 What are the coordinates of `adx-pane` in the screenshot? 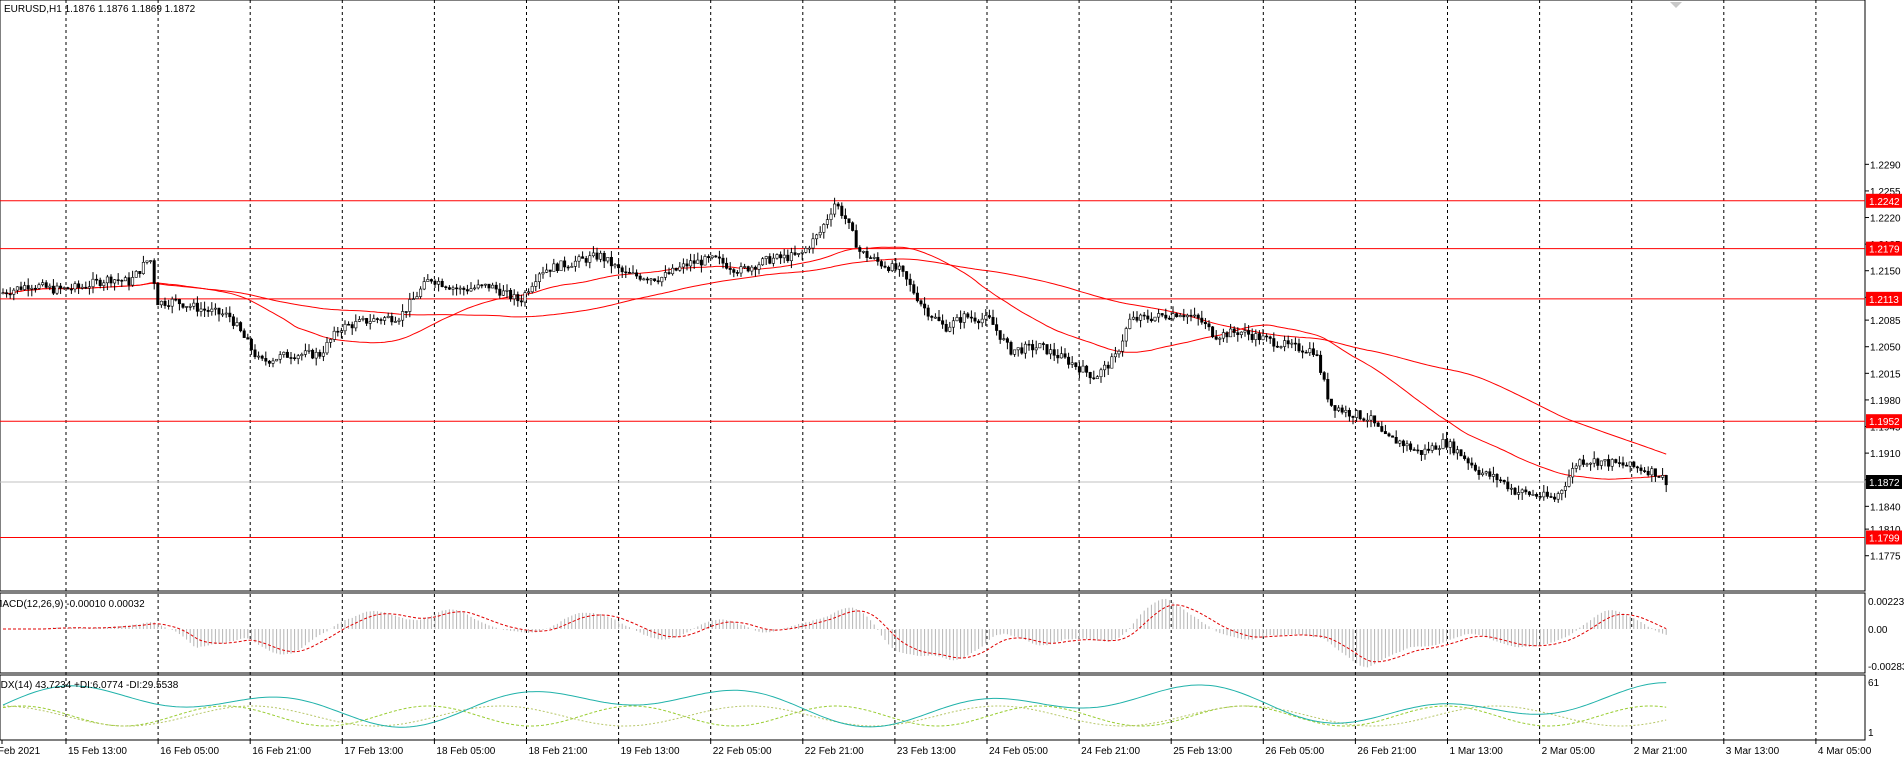 It's located at (933, 707).